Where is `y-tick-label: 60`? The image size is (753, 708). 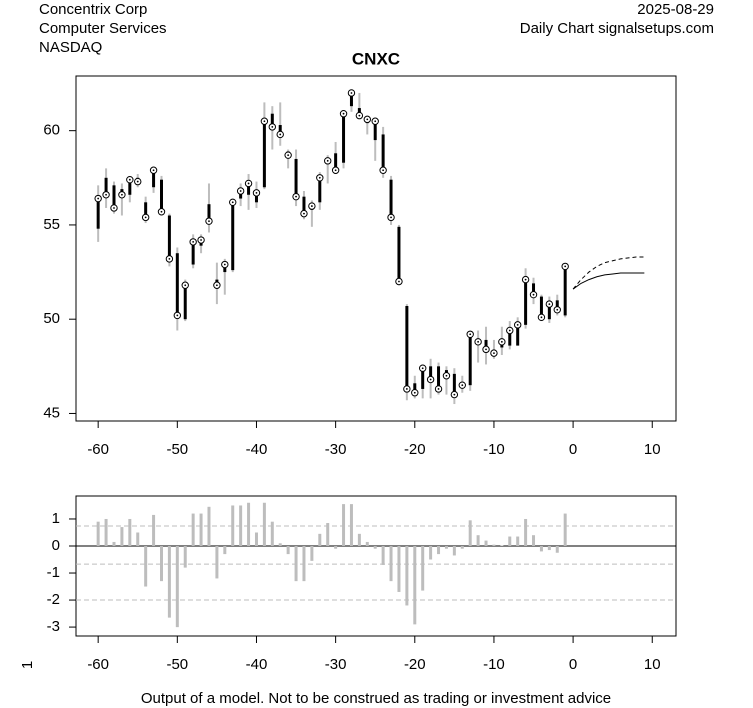 y-tick-label: 60 is located at coordinates (51, 130).